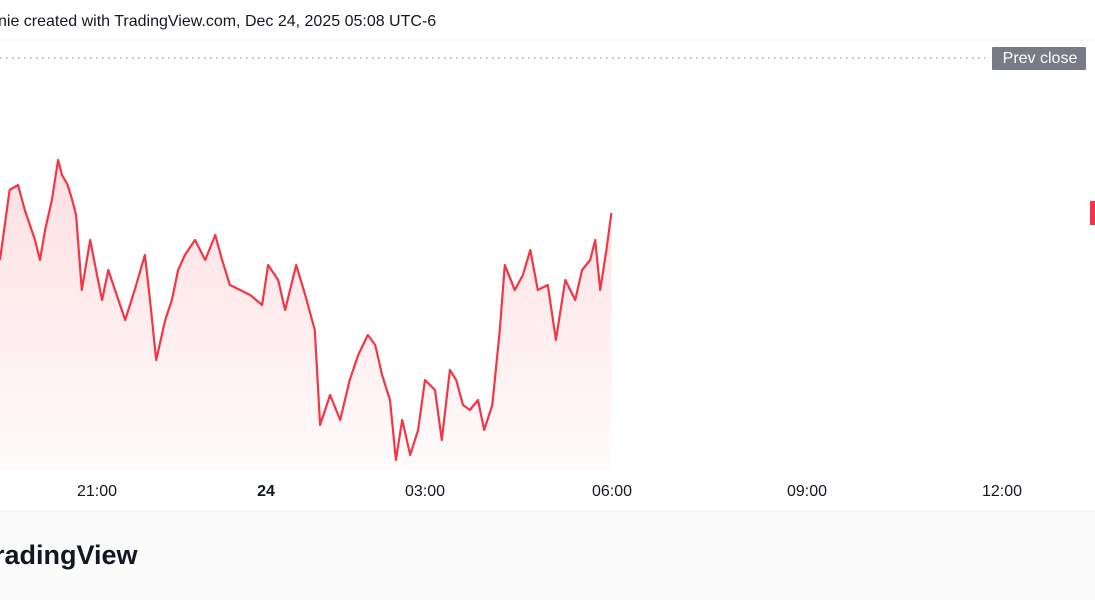  Describe the element at coordinates (425, 491) in the screenshot. I see `x-tick-label: 03:00` at that location.